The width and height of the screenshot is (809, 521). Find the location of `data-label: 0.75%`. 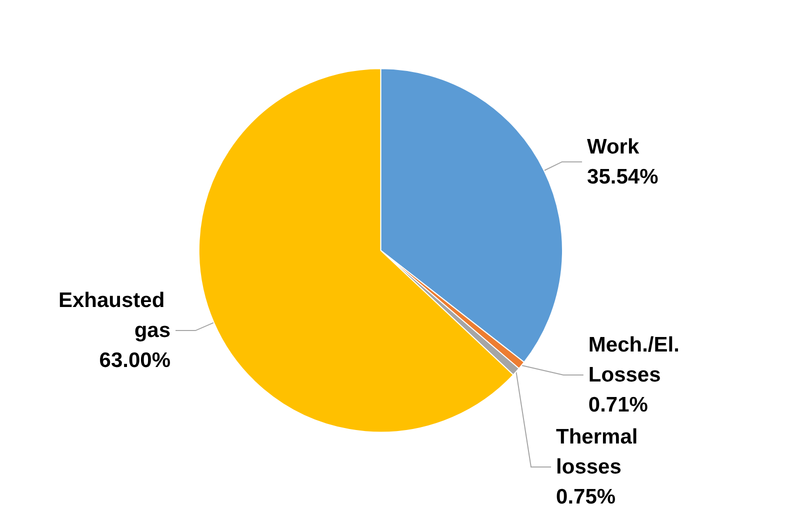

data-label: 0.75% is located at coordinates (586, 497).